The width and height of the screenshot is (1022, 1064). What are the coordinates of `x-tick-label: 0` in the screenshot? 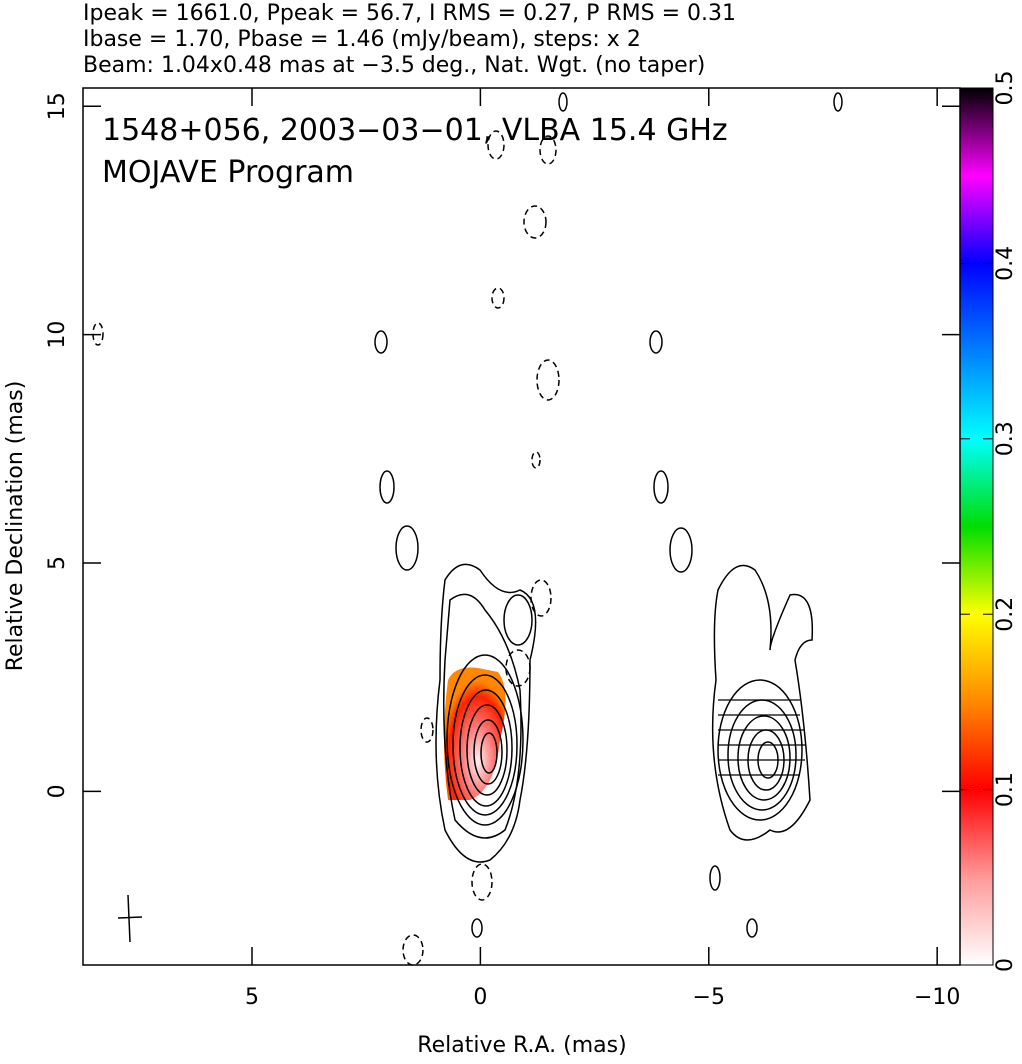 It's located at (480, 997).